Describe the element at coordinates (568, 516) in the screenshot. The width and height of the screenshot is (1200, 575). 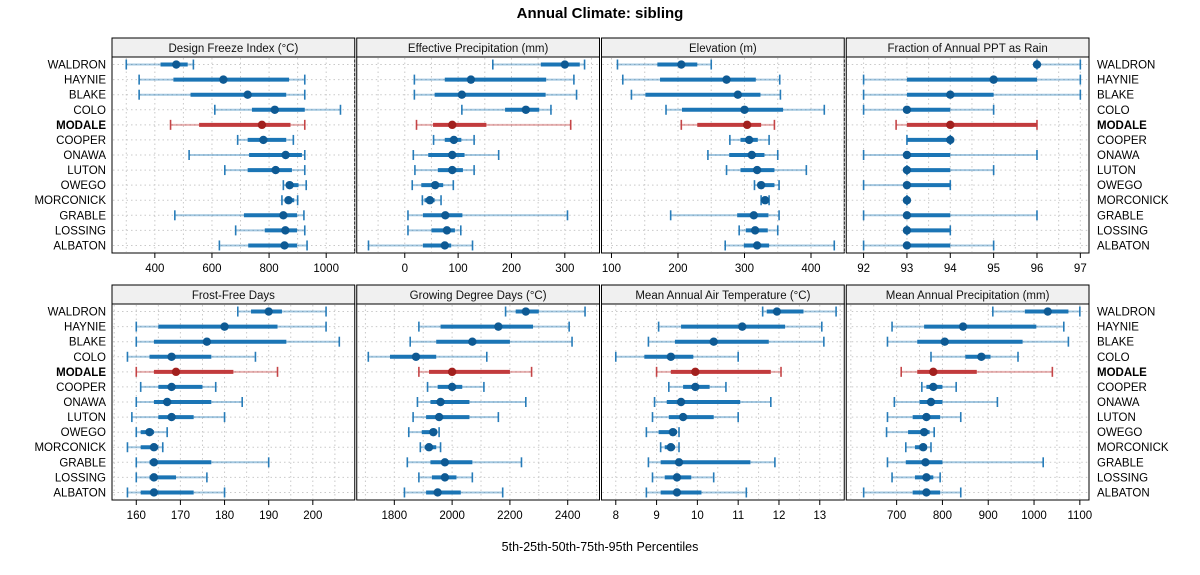
I see `axis-tick-label: 2400` at that location.